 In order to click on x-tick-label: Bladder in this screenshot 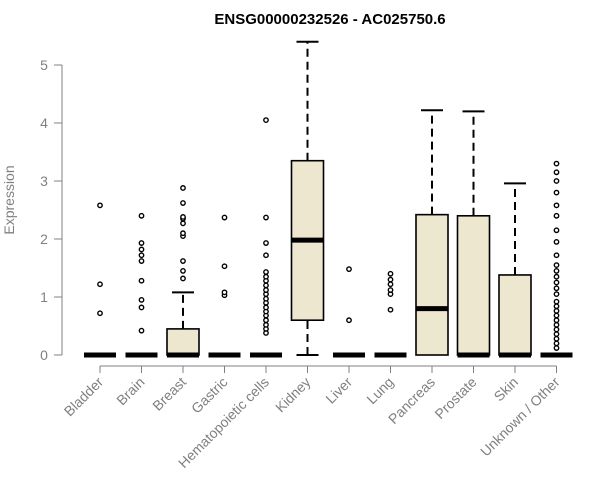, I will do `click(84, 397)`.